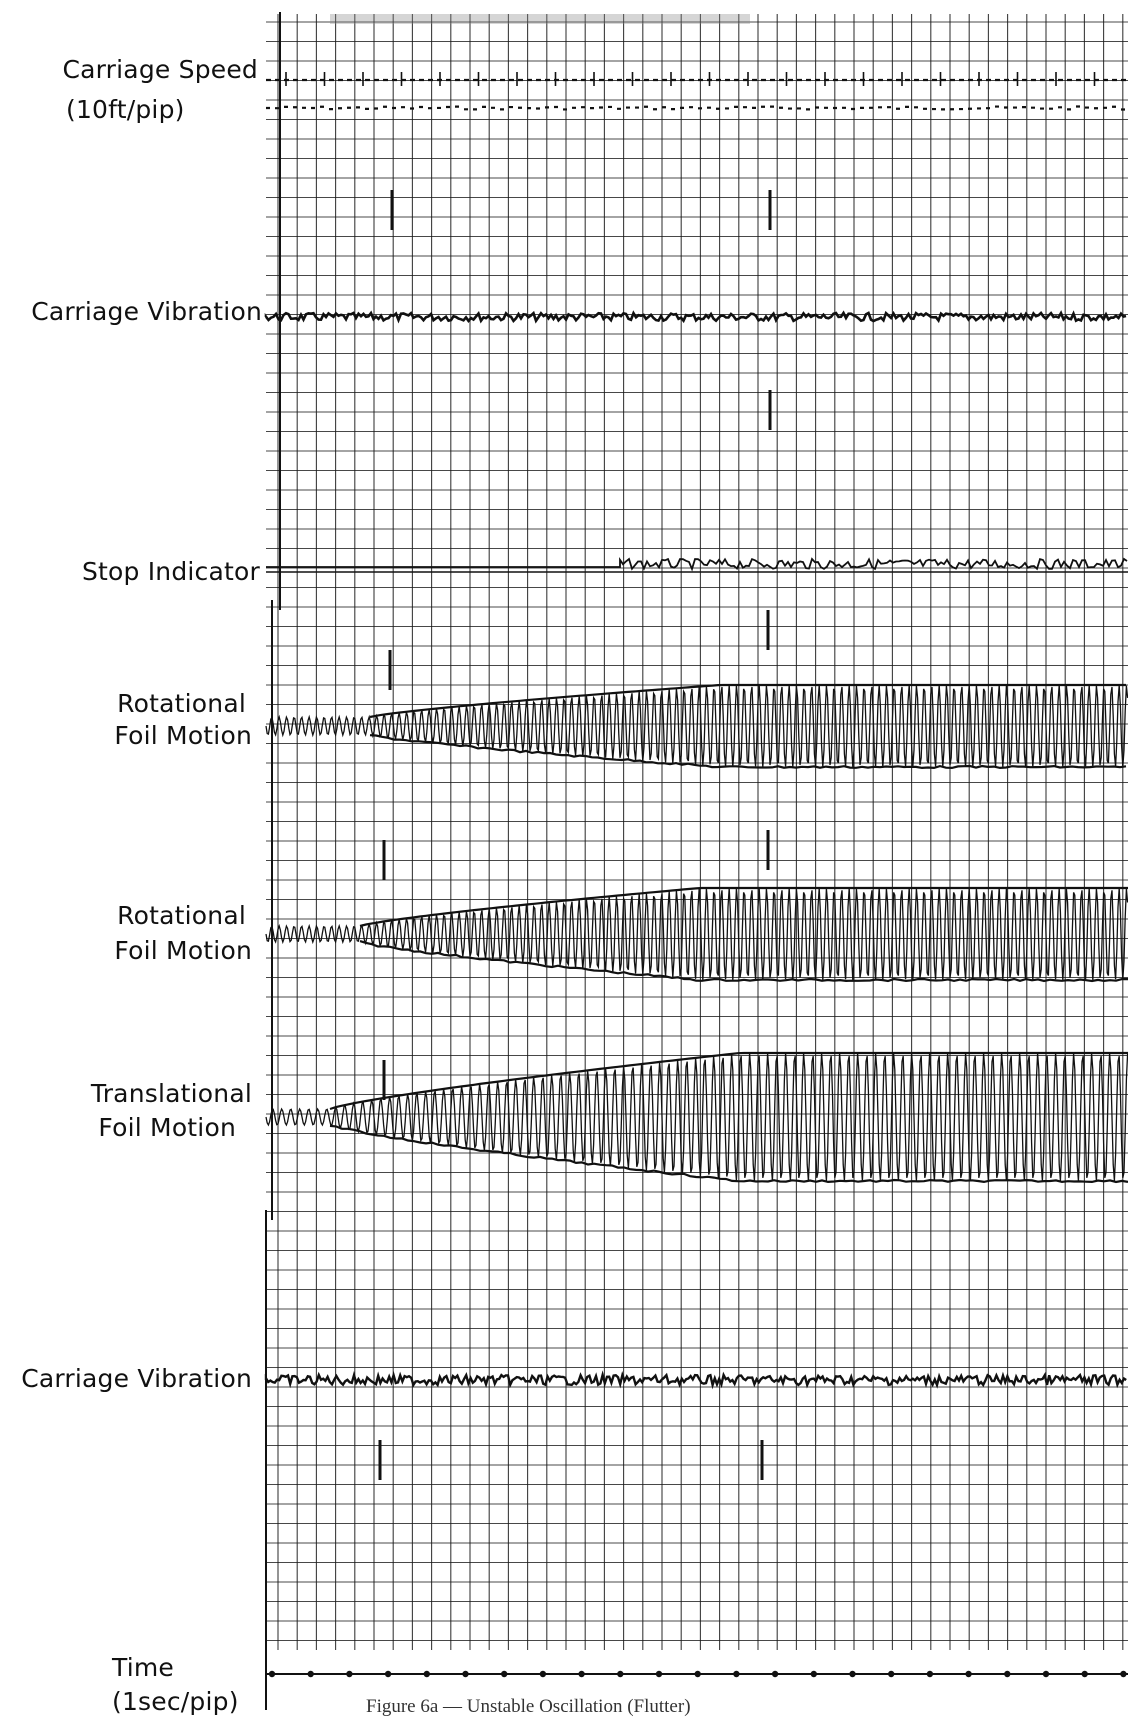 The image size is (1128, 1718). I want to click on label-rotational-2: Rotational, so click(181, 915).